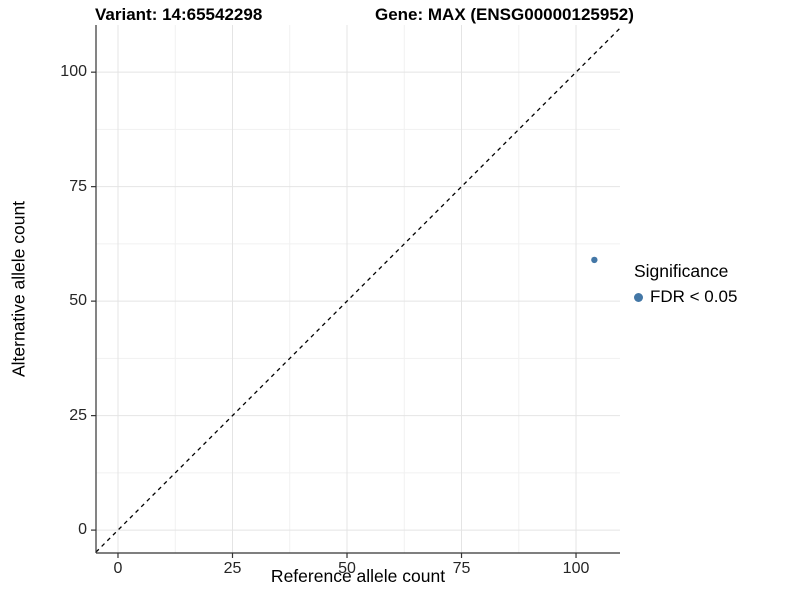  What do you see at coordinates (347, 568) in the screenshot?
I see `x-tick-label: 50` at bounding box center [347, 568].